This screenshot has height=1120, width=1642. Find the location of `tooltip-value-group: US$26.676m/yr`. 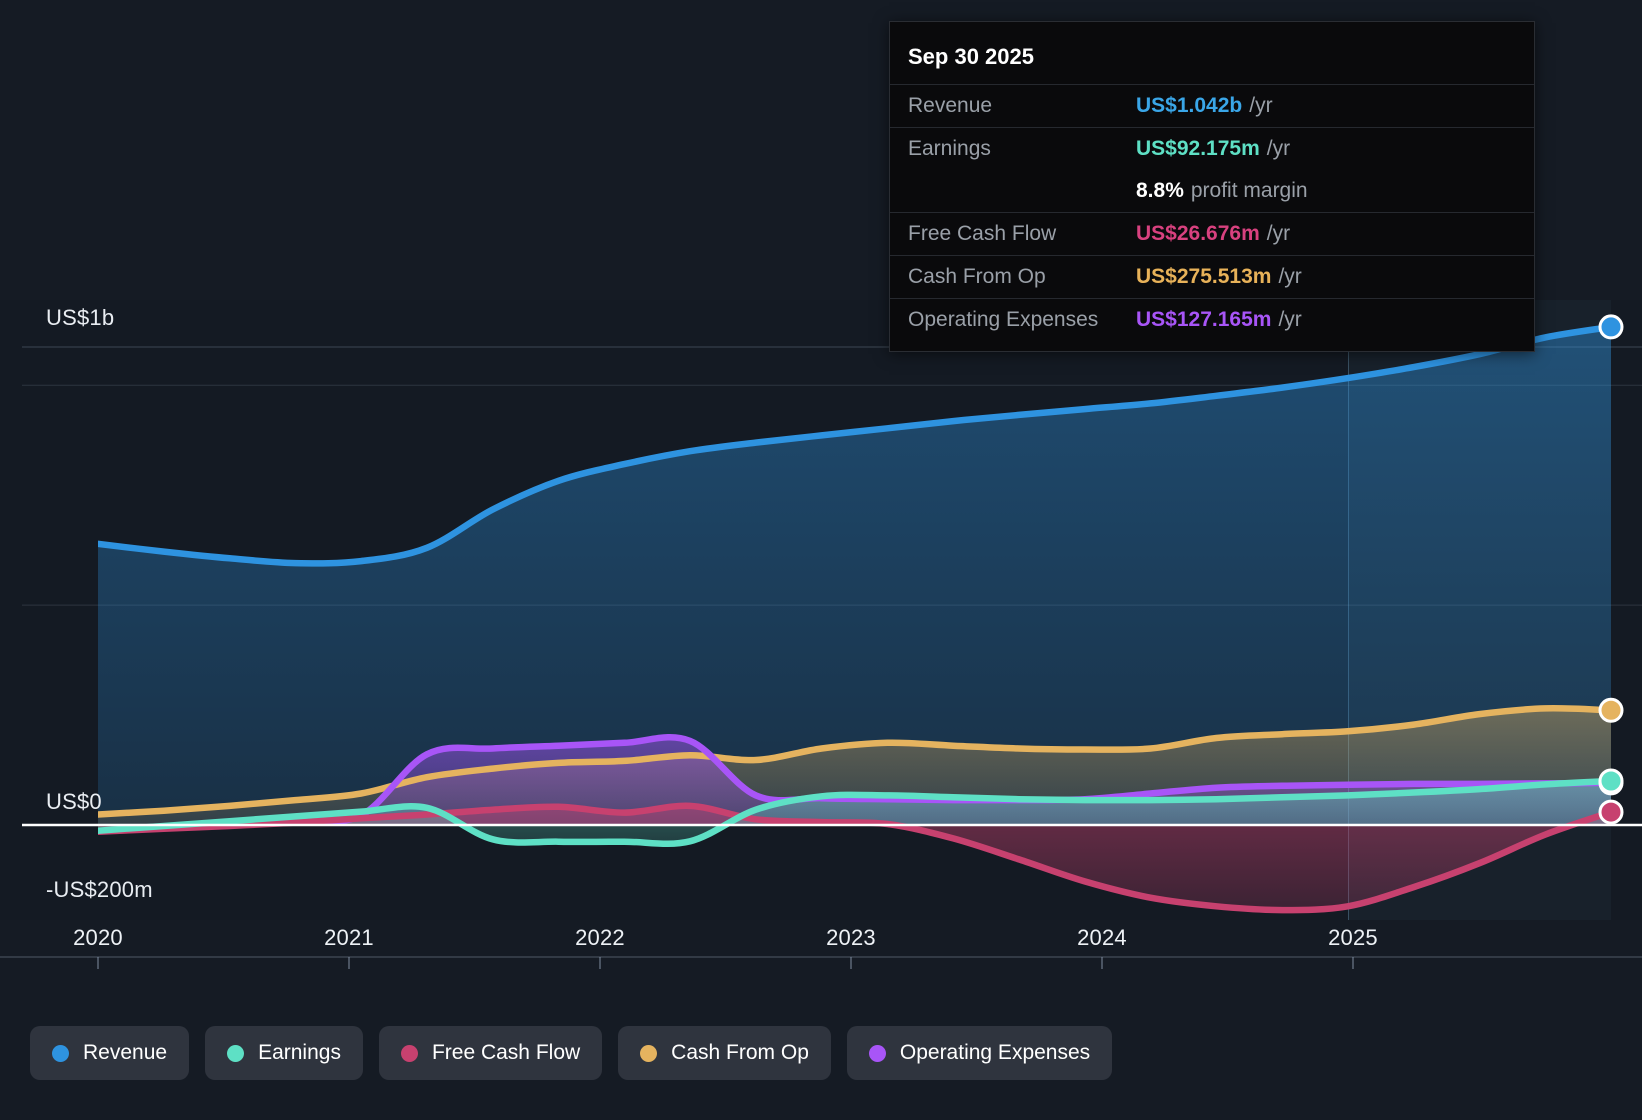

tooltip-value-group: US$26.676m/yr is located at coordinates (1213, 234).